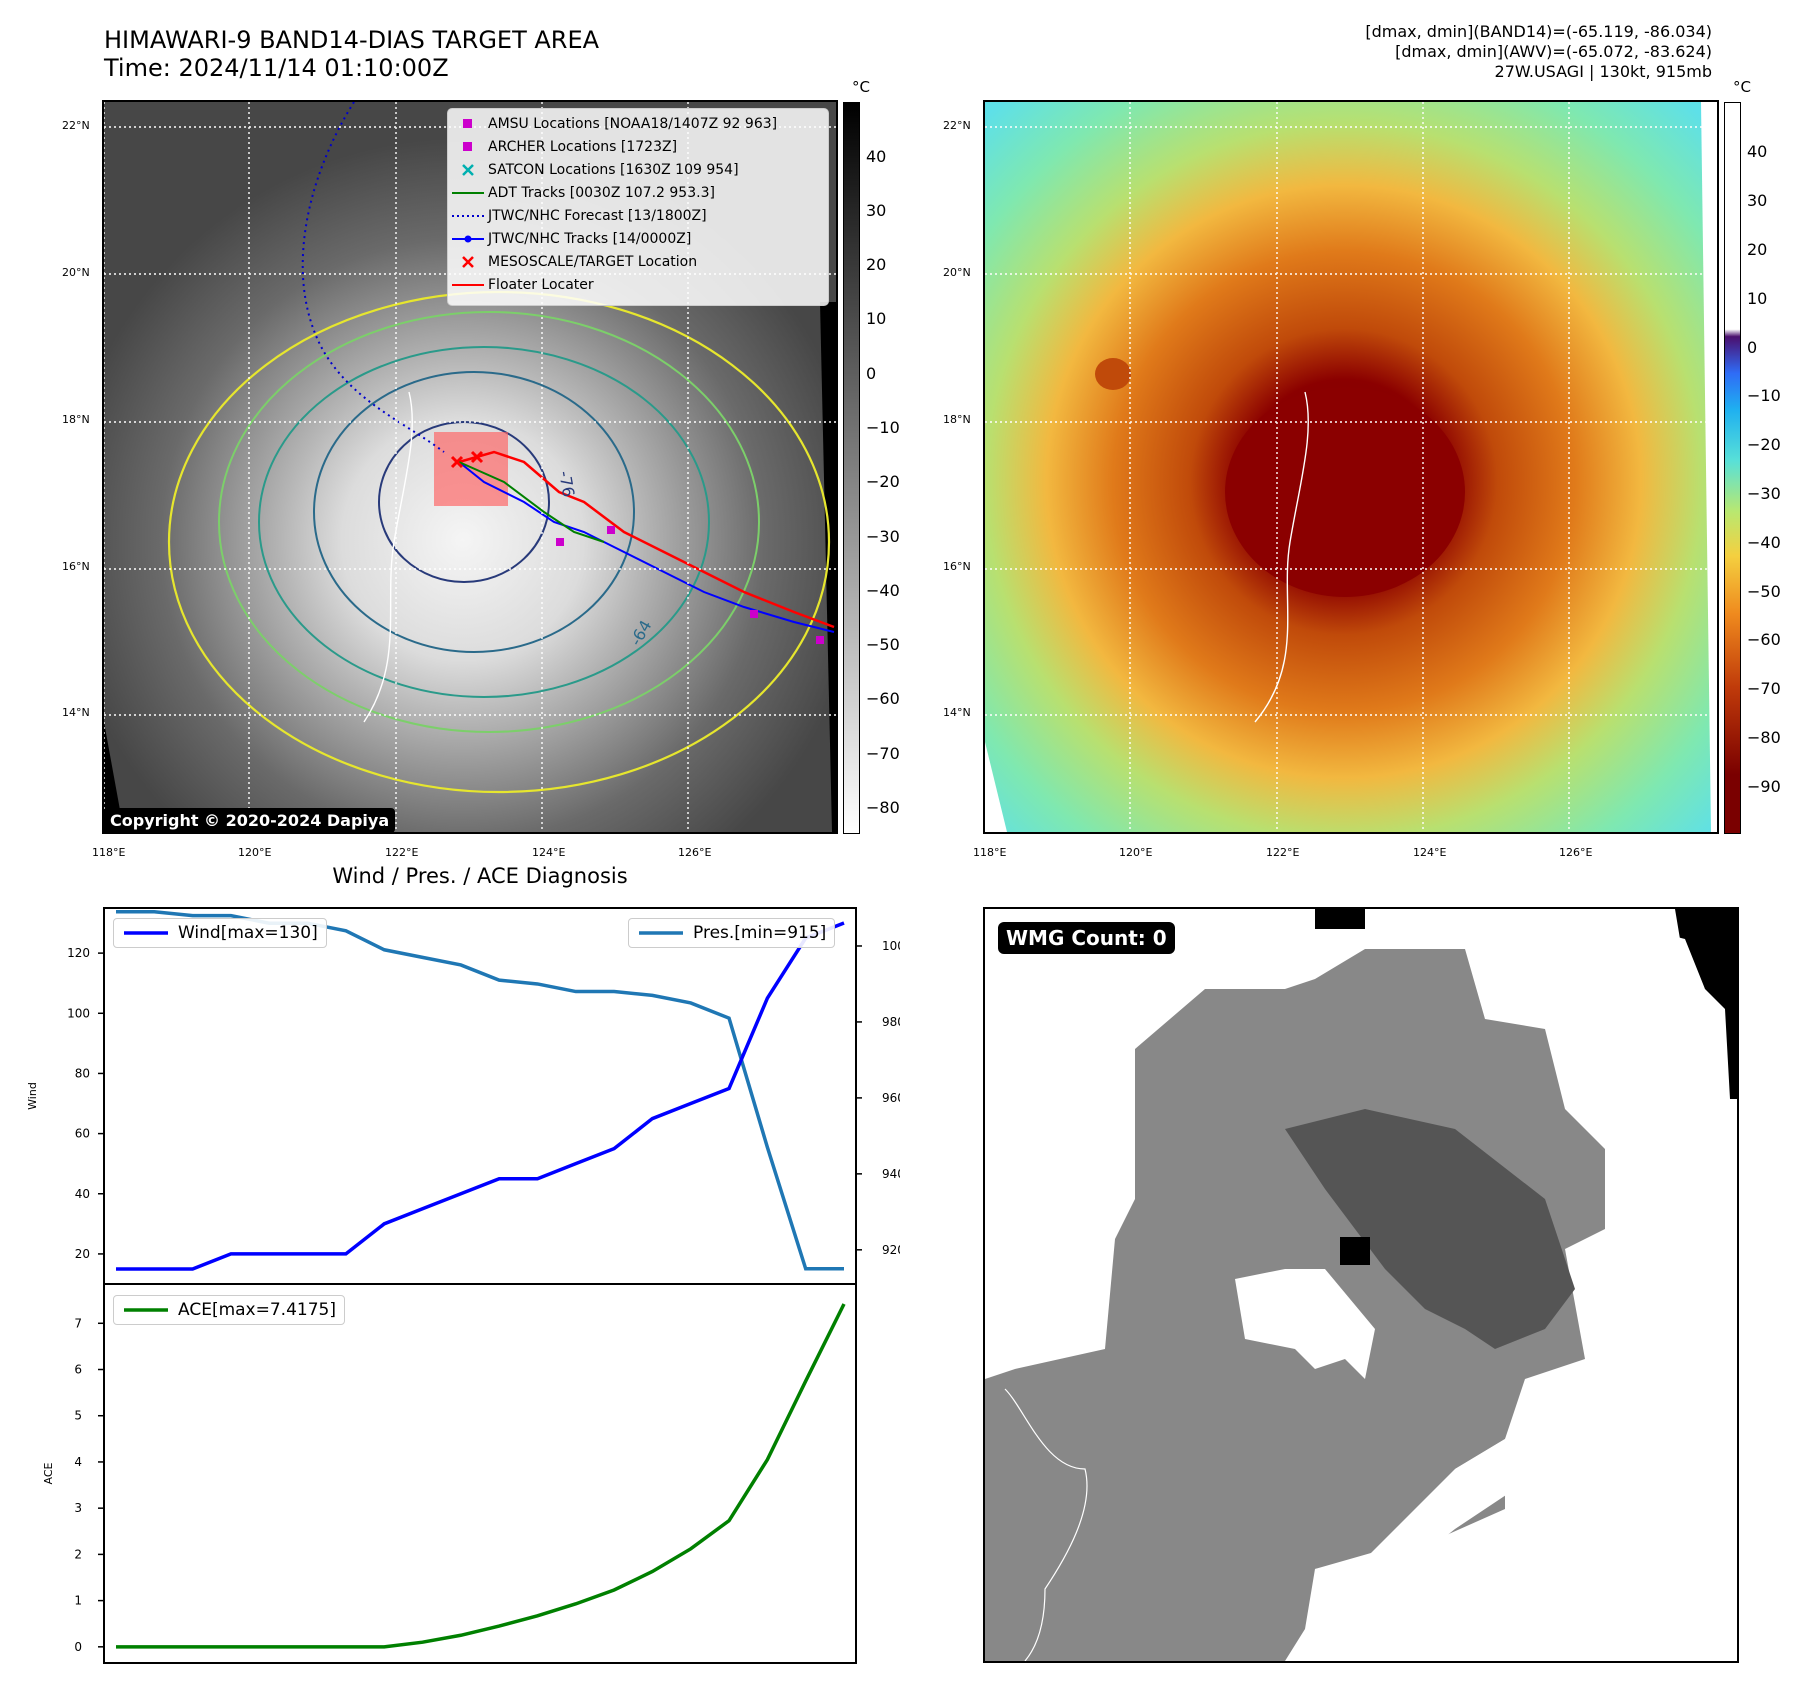 The image size is (1797, 1690). What do you see at coordinates (78, 1554) in the screenshot?
I see `ace-tick-label: 2` at bounding box center [78, 1554].